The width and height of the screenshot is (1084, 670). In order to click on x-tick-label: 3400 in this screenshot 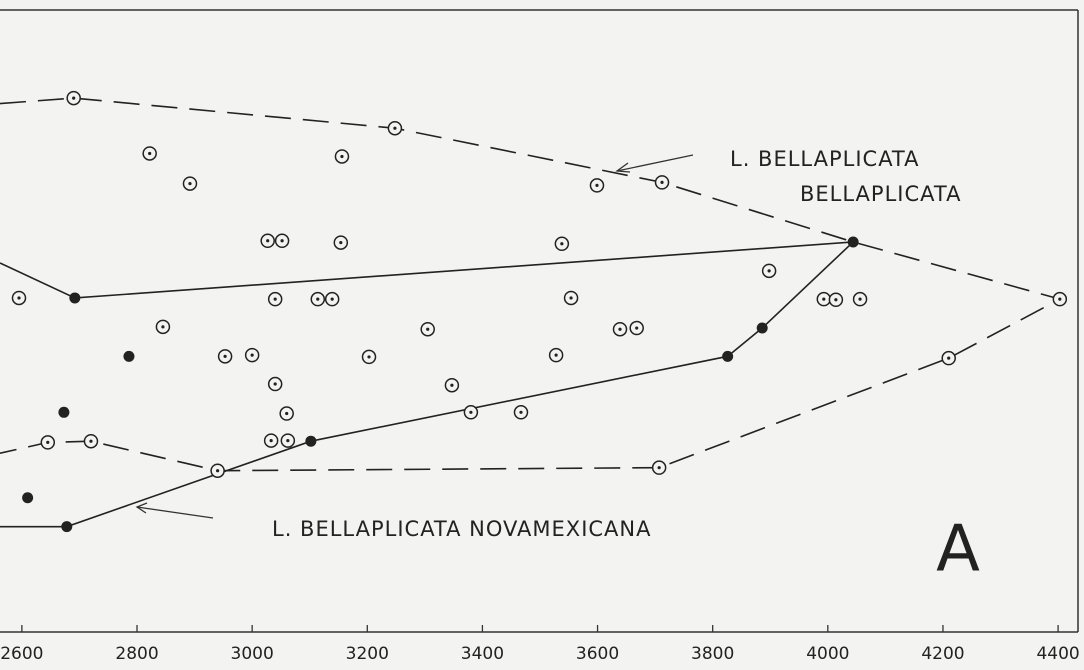, I will do `click(482, 654)`.